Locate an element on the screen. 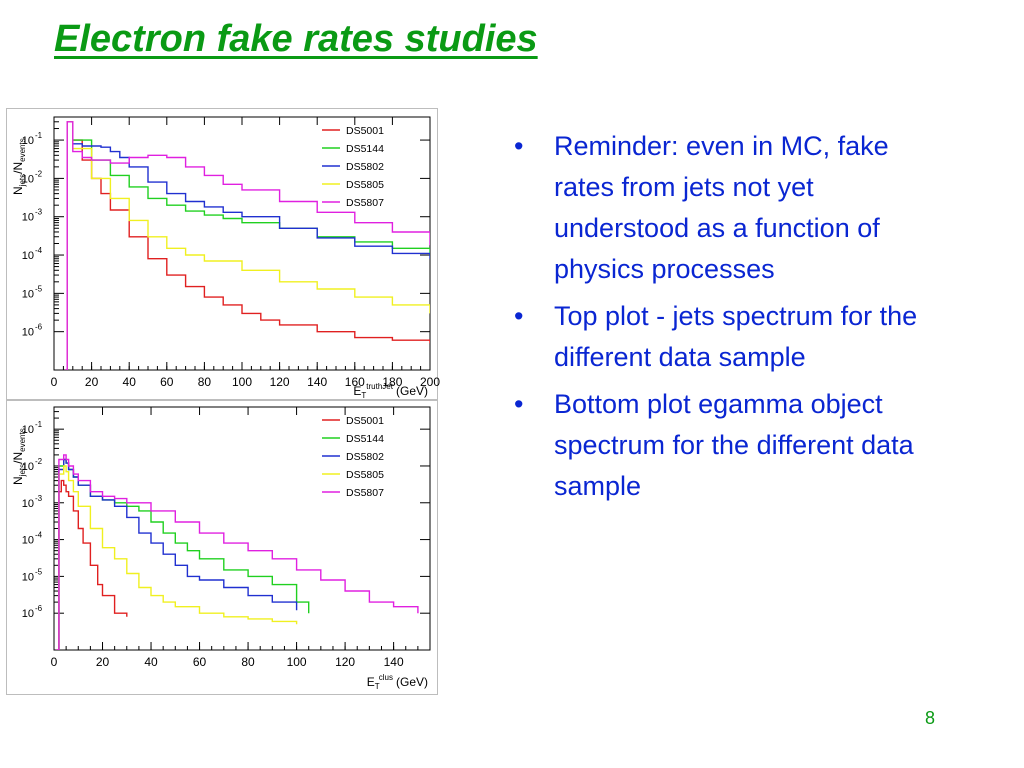 This screenshot has height=768, width=1024. x-axis-label-sup: clus is located at coordinates (386, 677).